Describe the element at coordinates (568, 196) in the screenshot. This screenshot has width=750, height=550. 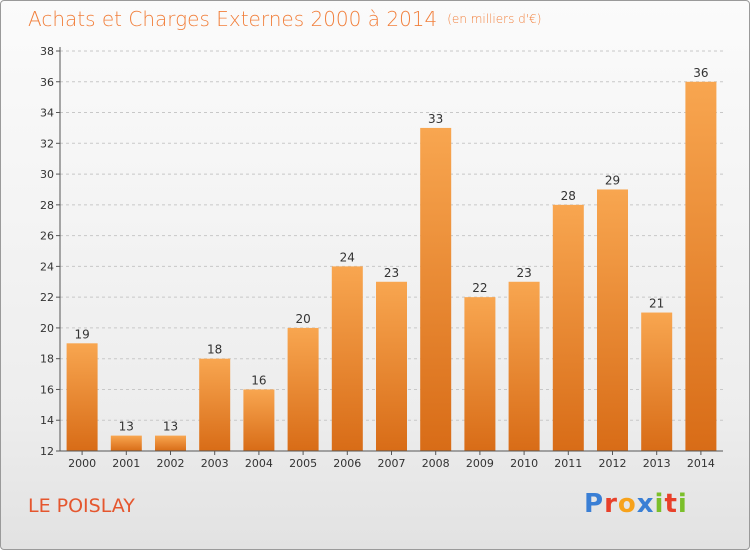
I see `data-label-2011: 28` at that location.